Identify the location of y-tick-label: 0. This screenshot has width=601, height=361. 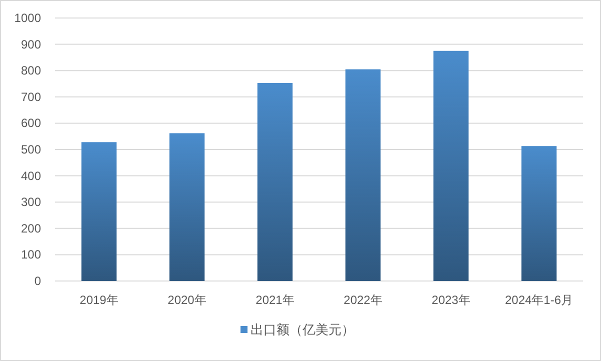
(38, 281).